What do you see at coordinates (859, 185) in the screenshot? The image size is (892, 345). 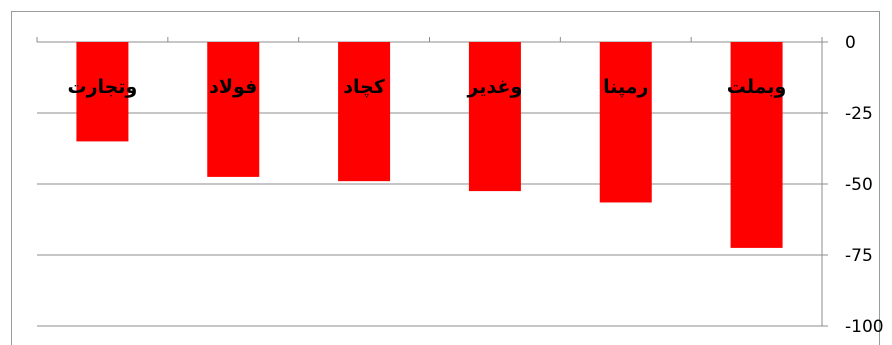 I see `y-tick-label: -50` at bounding box center [859, 185].